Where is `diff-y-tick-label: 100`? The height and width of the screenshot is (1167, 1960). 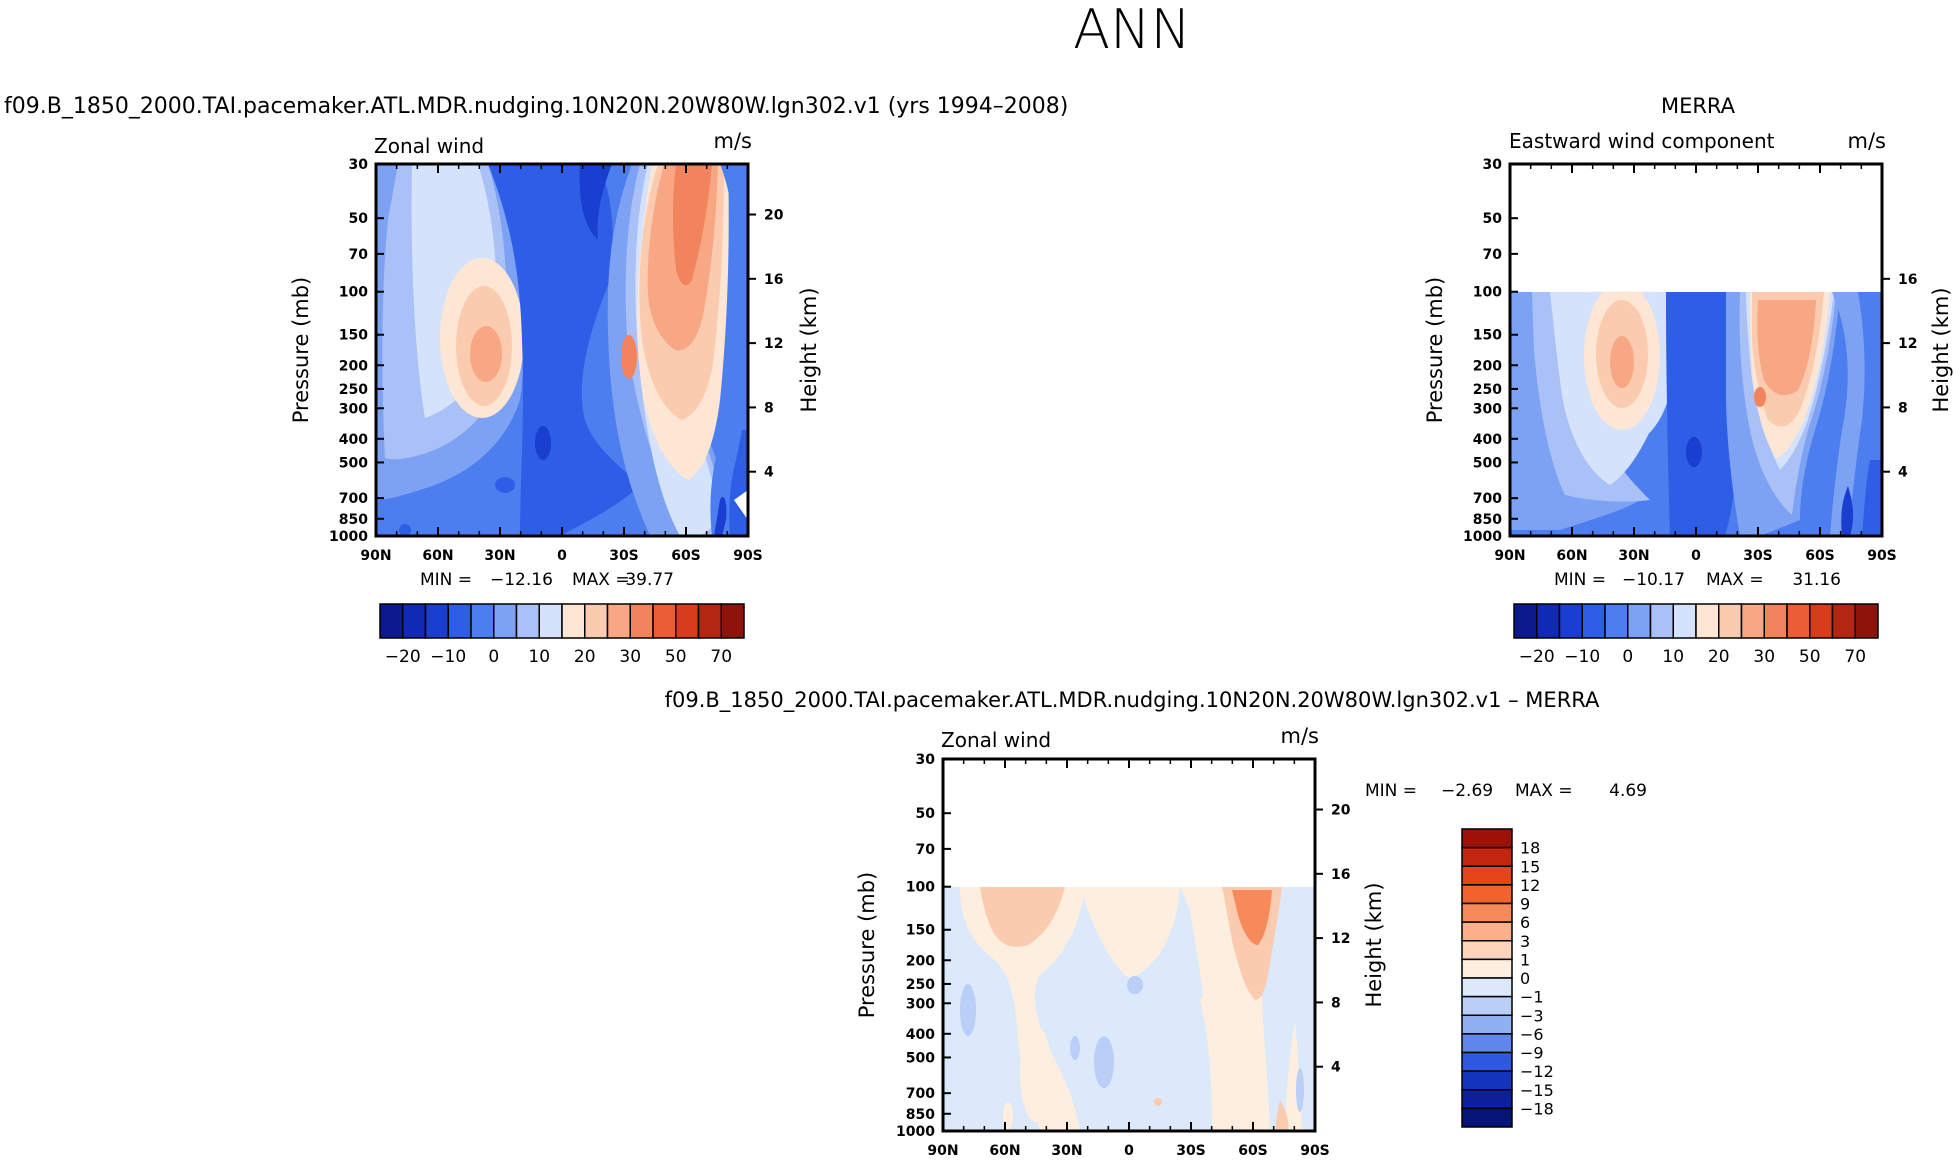 diff-y-tick-label: 100 is located at coordinates (920, 888).